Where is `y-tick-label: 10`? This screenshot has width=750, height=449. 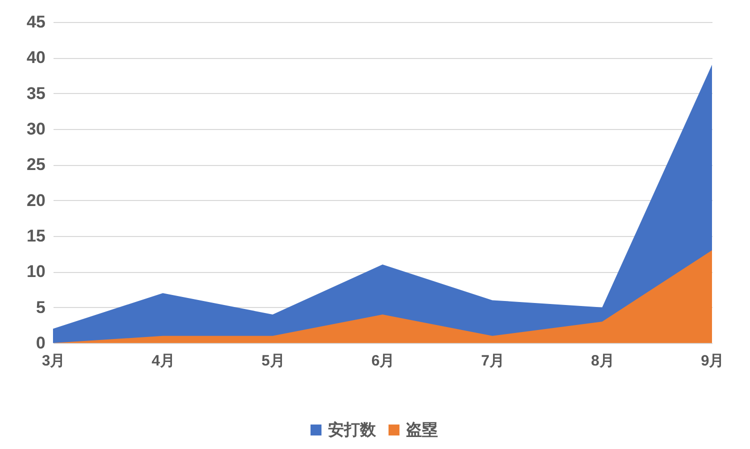
y-tick-label: 10 is located at coordinates (36, 272).